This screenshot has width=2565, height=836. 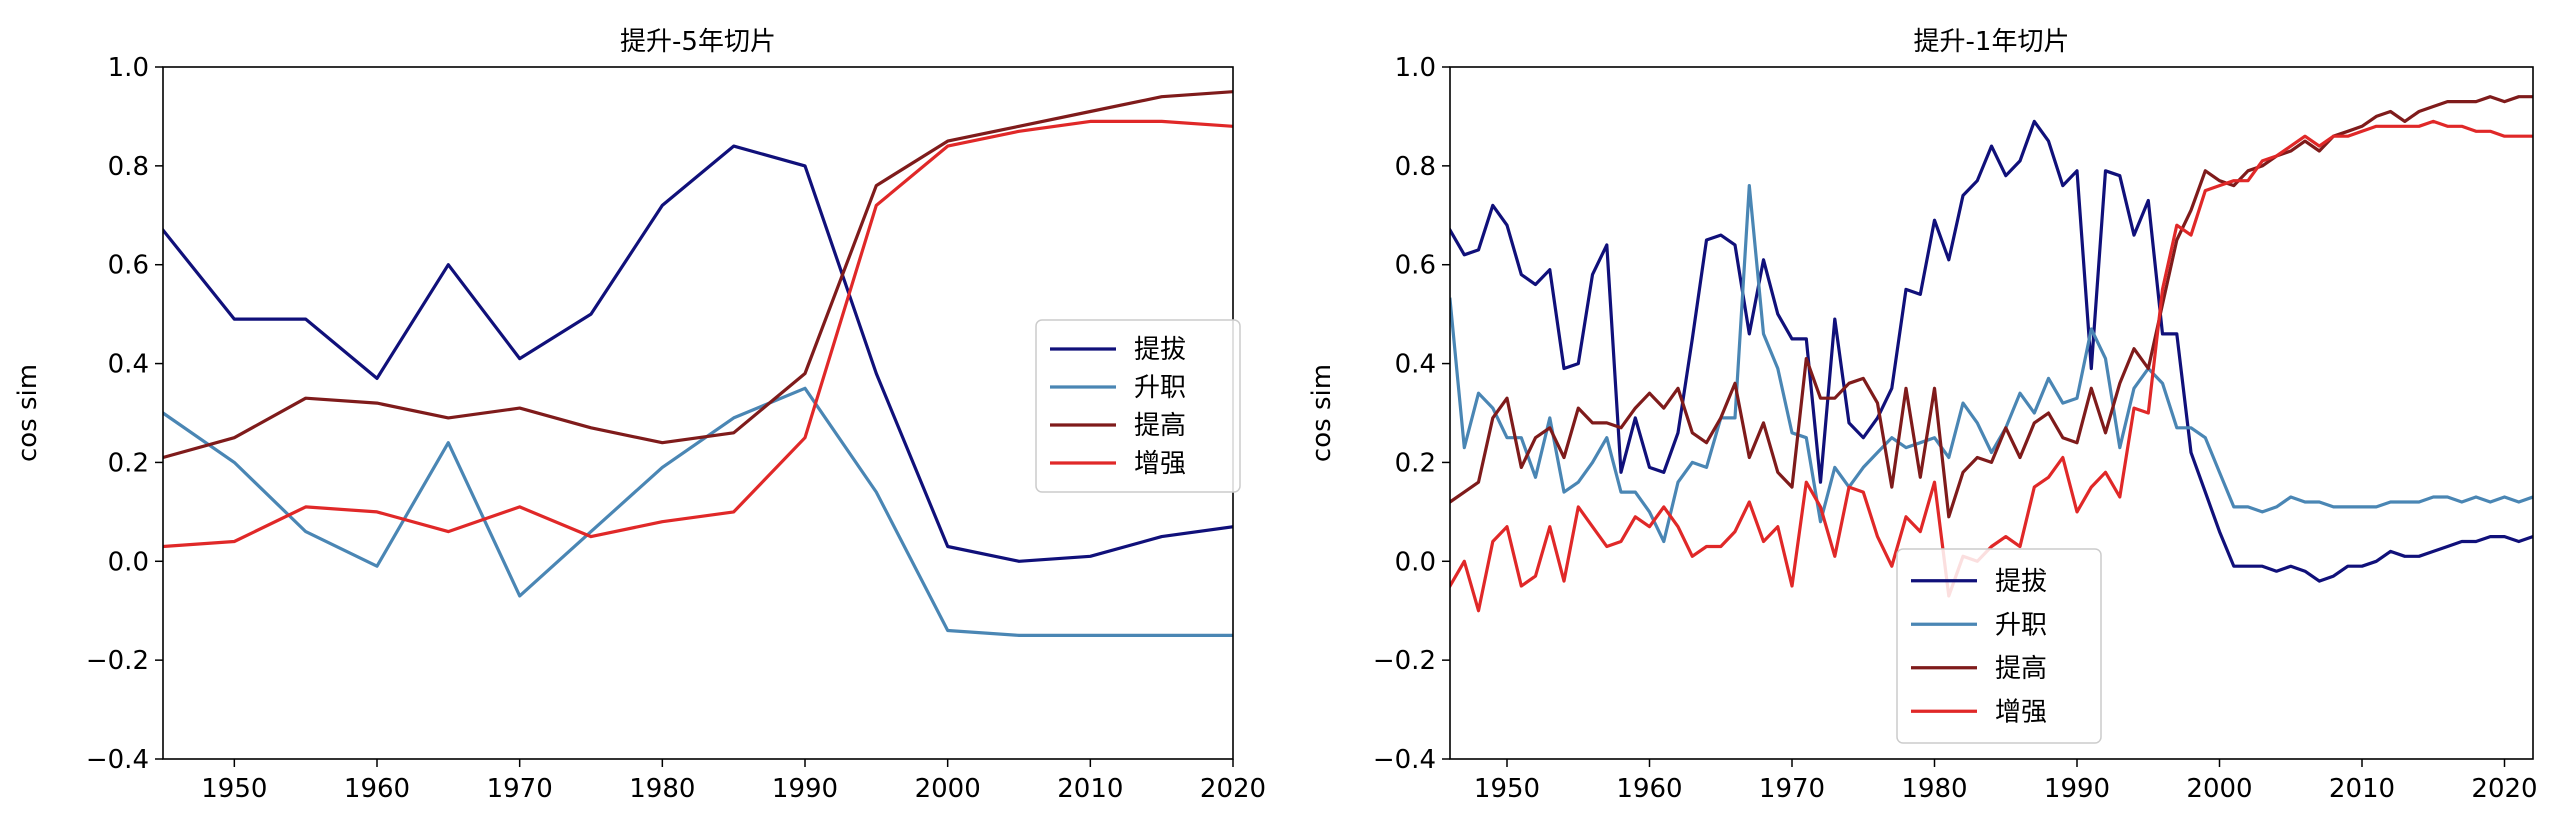 What do you see at coordinates (698, 42) in the screenshot?
I see `chart-title: 提升-5年切片` at bounding box center [698, 42].